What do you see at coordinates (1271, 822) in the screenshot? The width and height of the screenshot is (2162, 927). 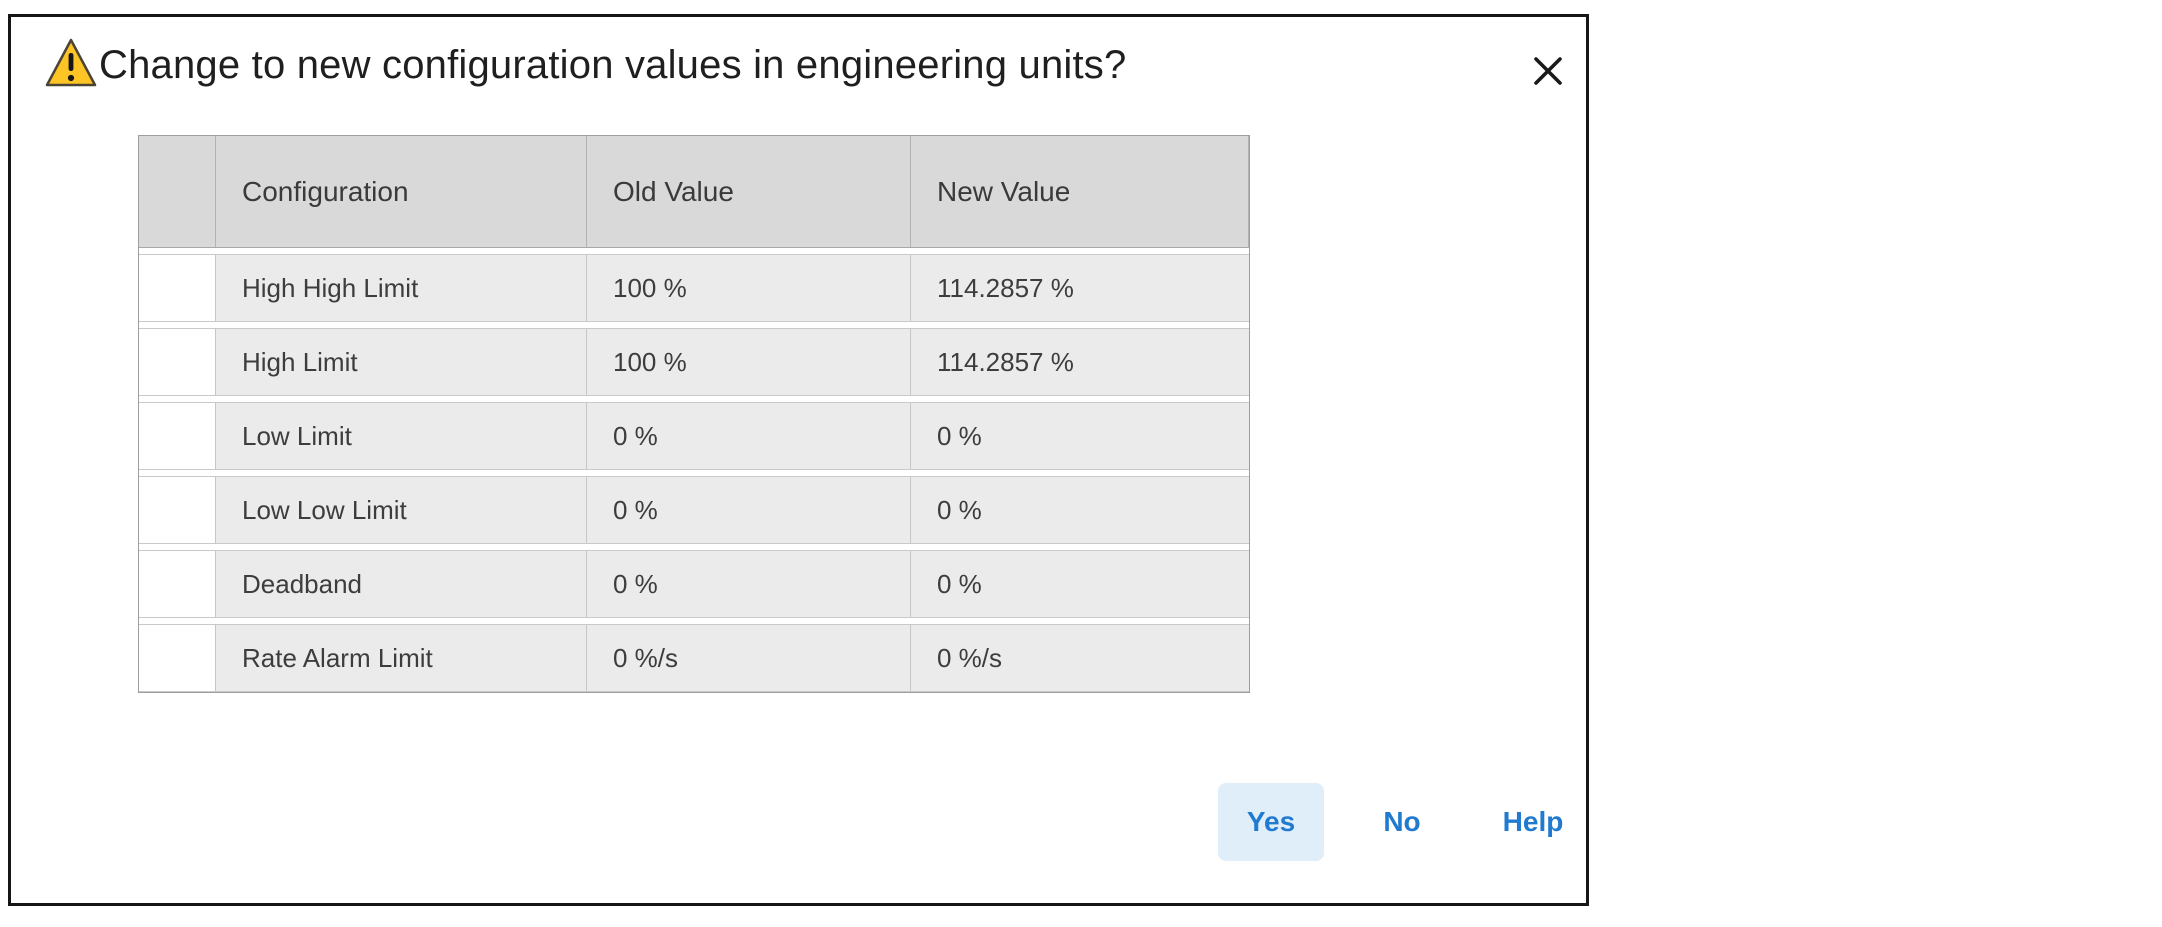 I see `yes-button: Yes` at bounding box center [1271, 822].